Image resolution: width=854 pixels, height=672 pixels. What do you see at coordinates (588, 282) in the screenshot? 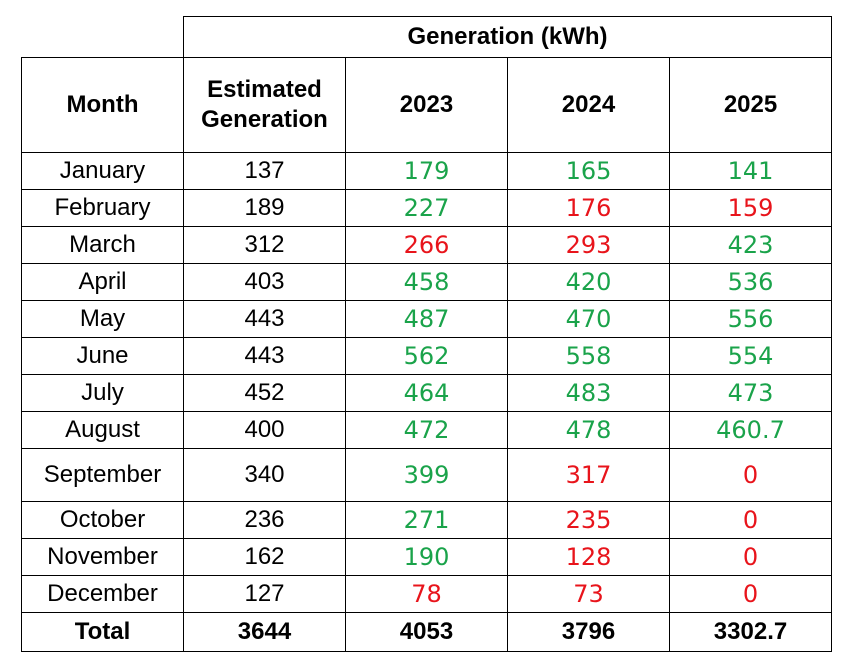
I see `value-cell-2024: 420` at bounding box center [588, 282].